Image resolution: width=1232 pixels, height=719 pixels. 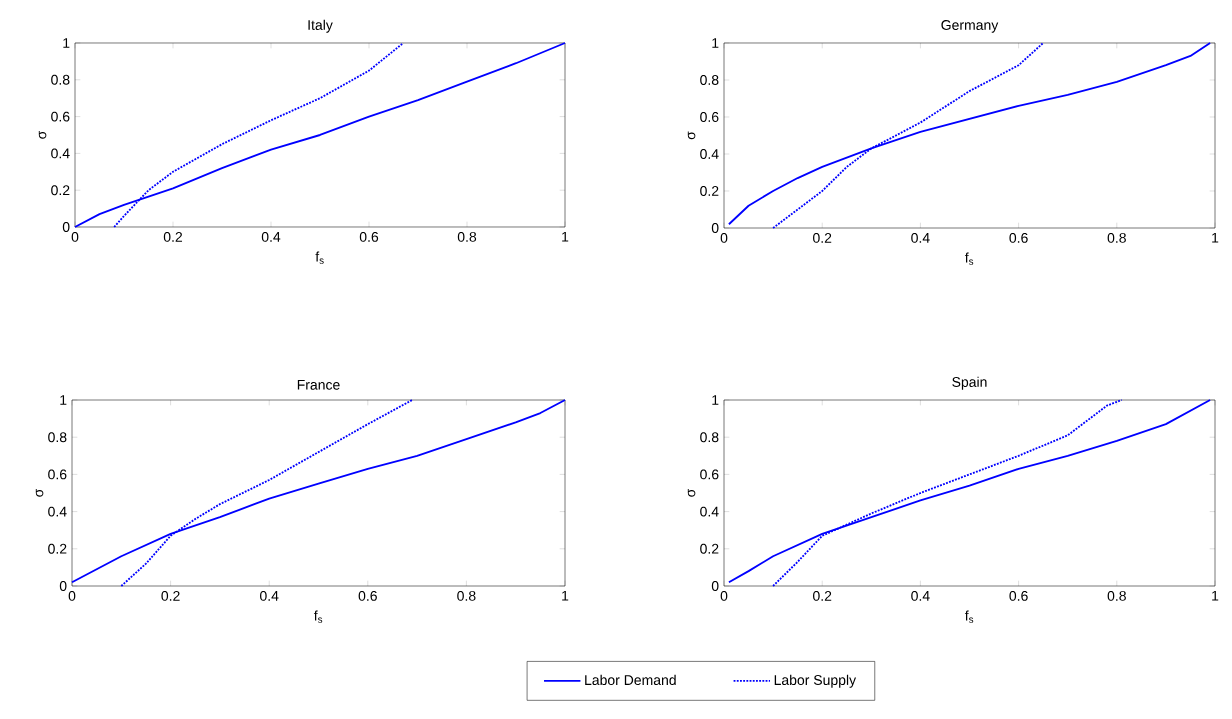 I want to click on chart-title: Italy, so click(x=320, y=26).